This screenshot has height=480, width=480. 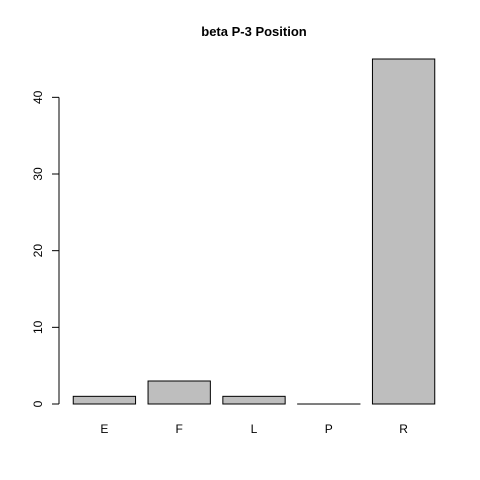 I want to click on y-tick-label: 30, so click(x=38, y=174).